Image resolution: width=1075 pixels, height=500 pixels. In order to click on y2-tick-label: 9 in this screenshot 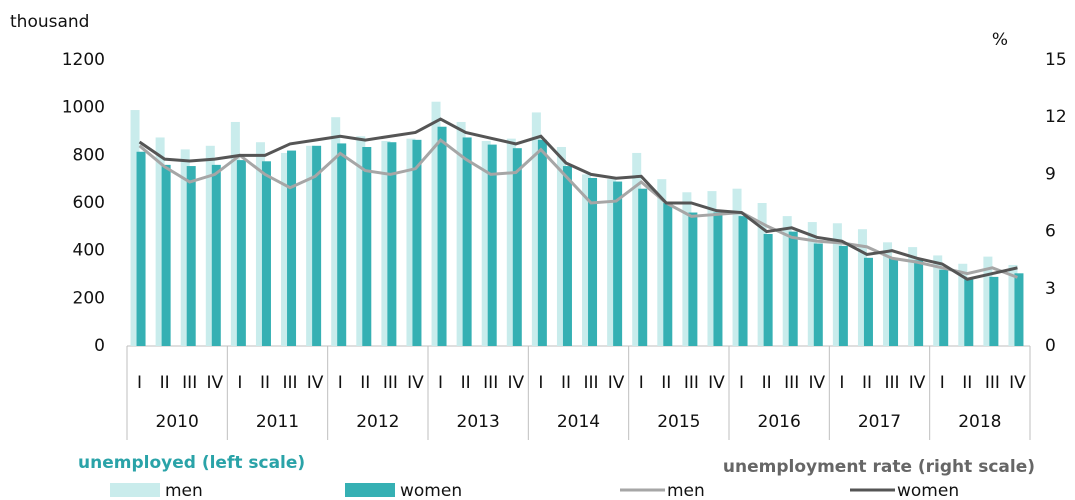, I will do `click(1050, 174)`.